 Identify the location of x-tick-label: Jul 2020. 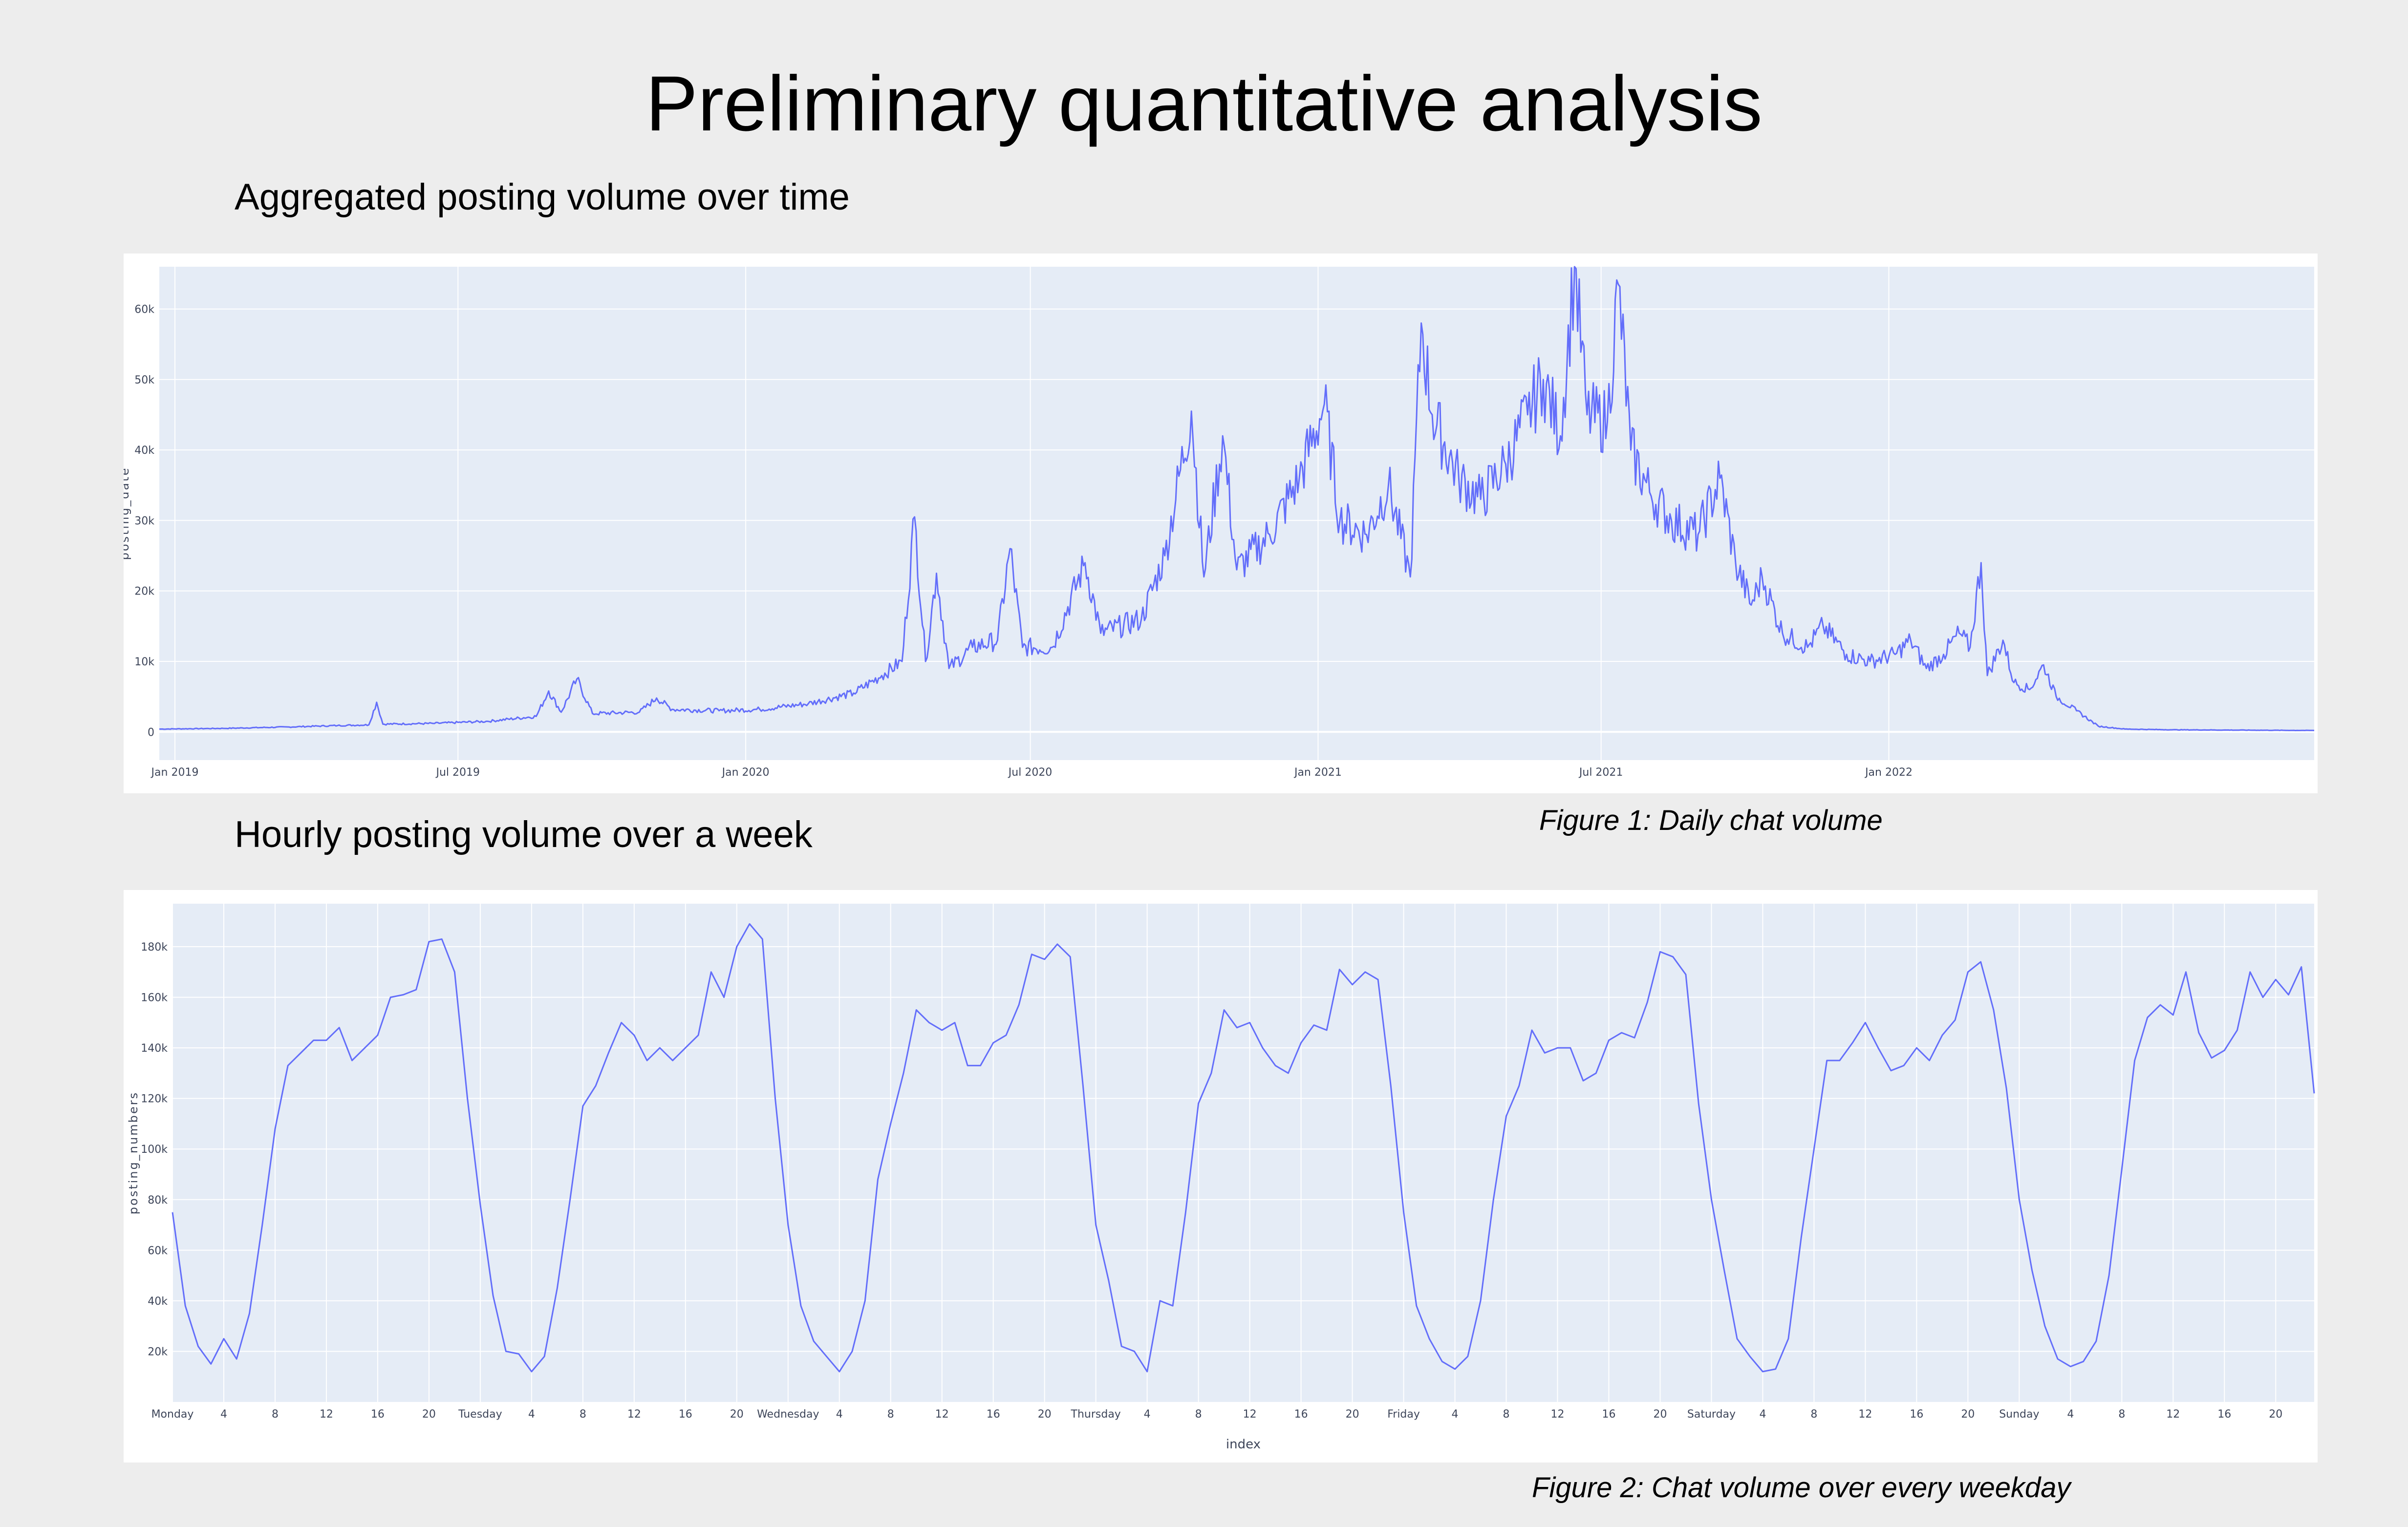
(1031, 772).